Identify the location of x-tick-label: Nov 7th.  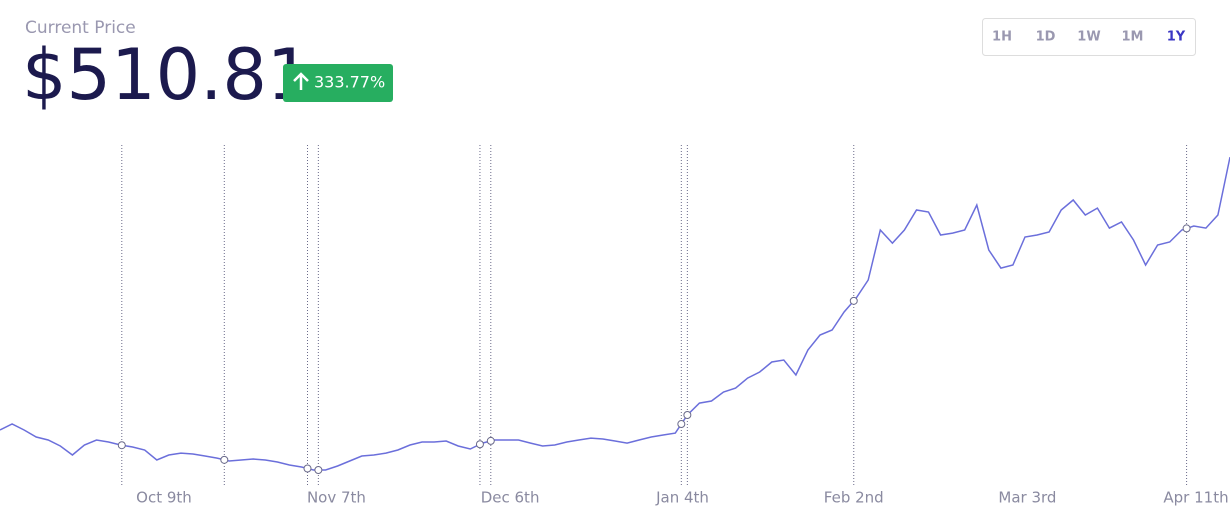
(336, 498).